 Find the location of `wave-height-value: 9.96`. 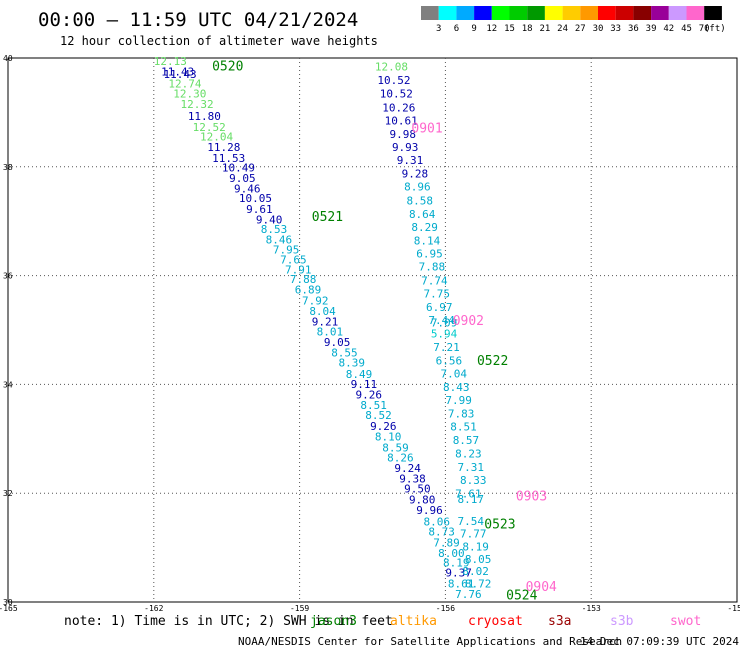

wave-height-value: 9.96 is located at coordinates (429, 510).